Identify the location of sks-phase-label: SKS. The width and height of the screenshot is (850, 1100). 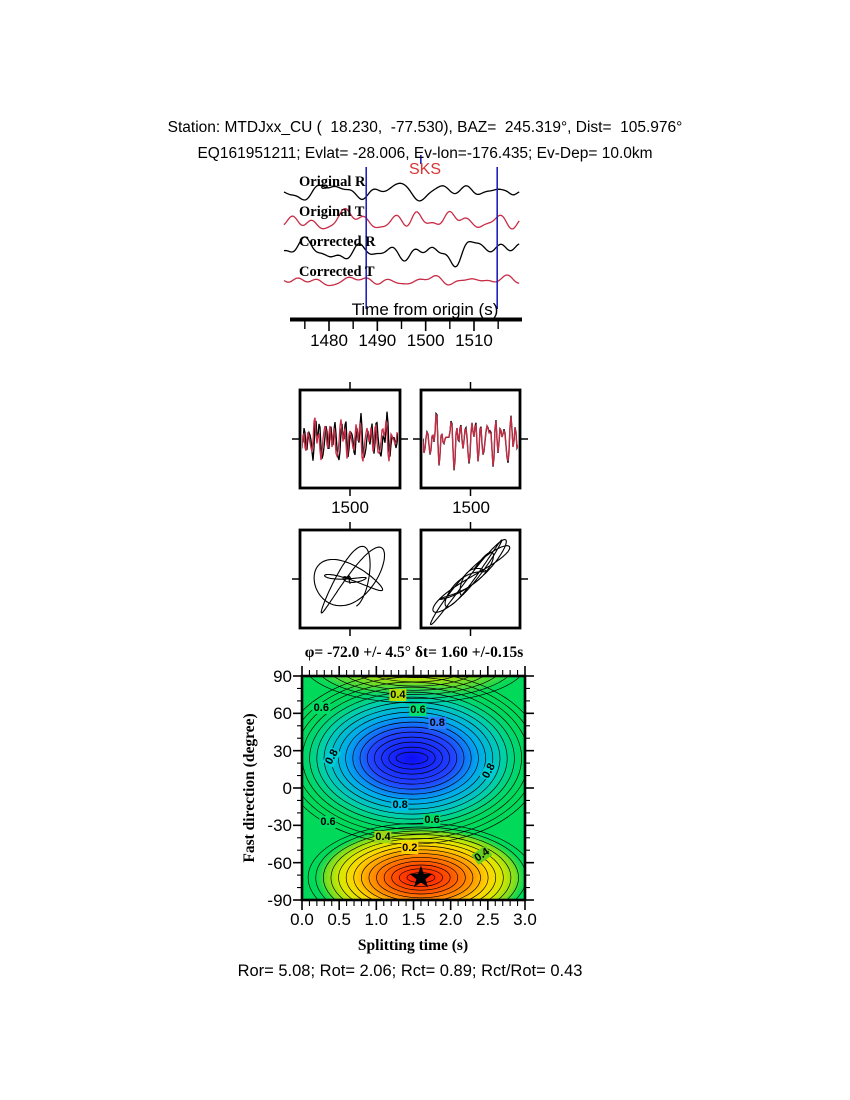
(425, 169).